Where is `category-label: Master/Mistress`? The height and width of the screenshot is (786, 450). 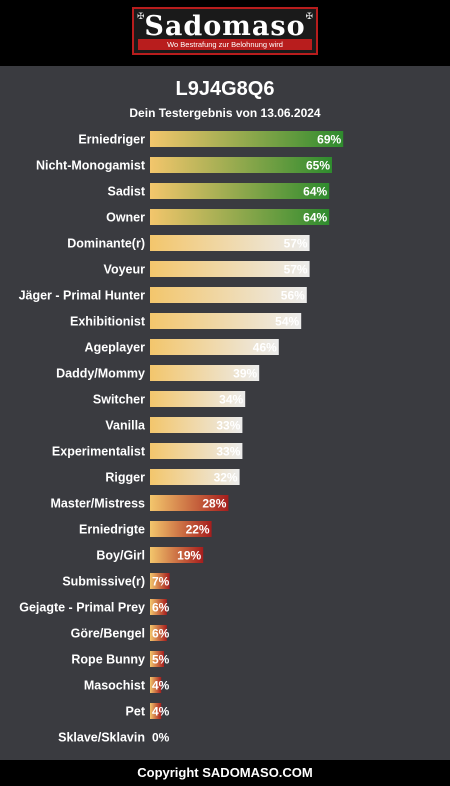
category-label: Master/Mistress is located at coordinates (98, 504).